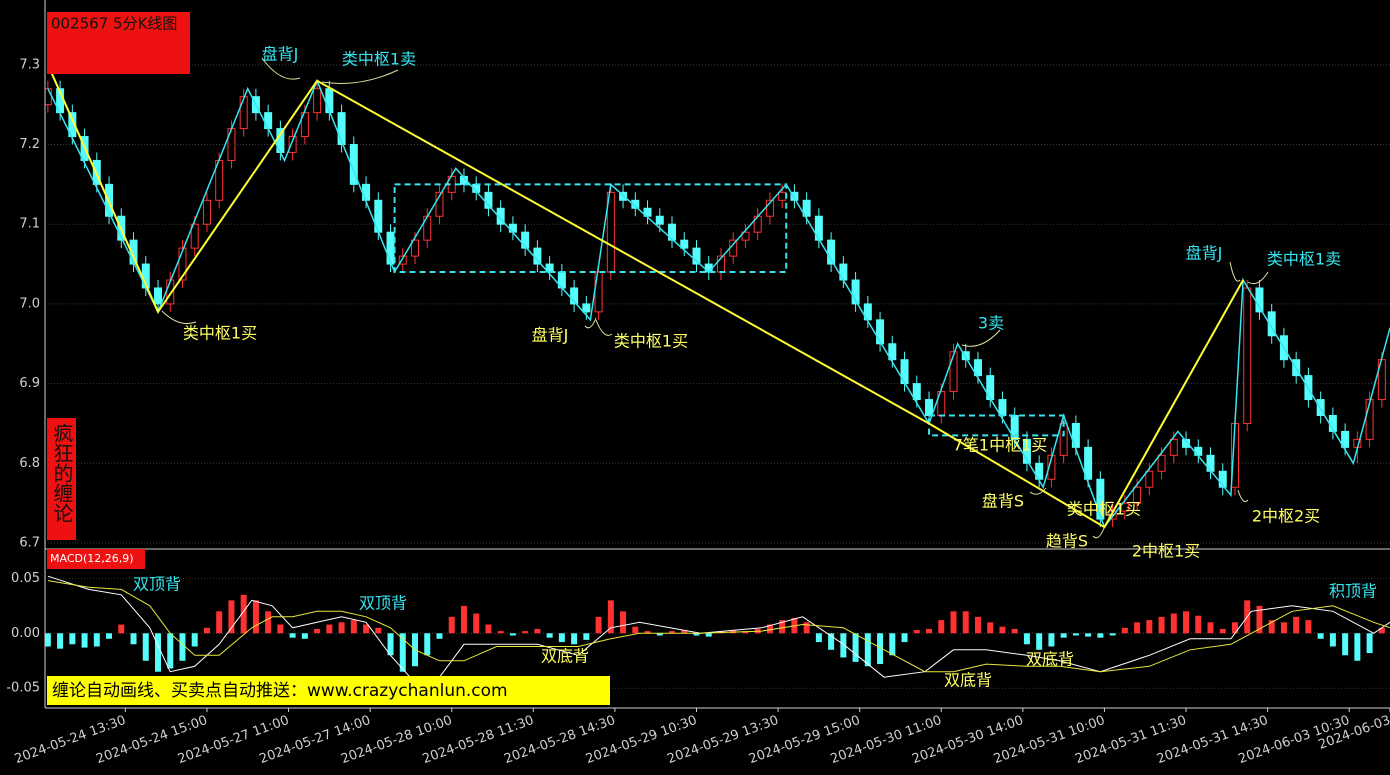  I want to click on annotation: 趋背S, so click(1067, 541).